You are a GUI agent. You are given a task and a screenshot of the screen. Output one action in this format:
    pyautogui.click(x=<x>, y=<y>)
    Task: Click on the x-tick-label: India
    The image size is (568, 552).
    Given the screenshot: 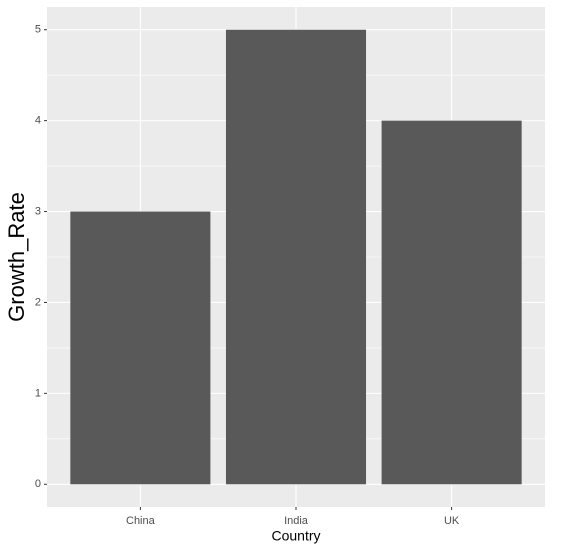 What is the action you would take?
    pyautogui.click(x=296, y=521)
    